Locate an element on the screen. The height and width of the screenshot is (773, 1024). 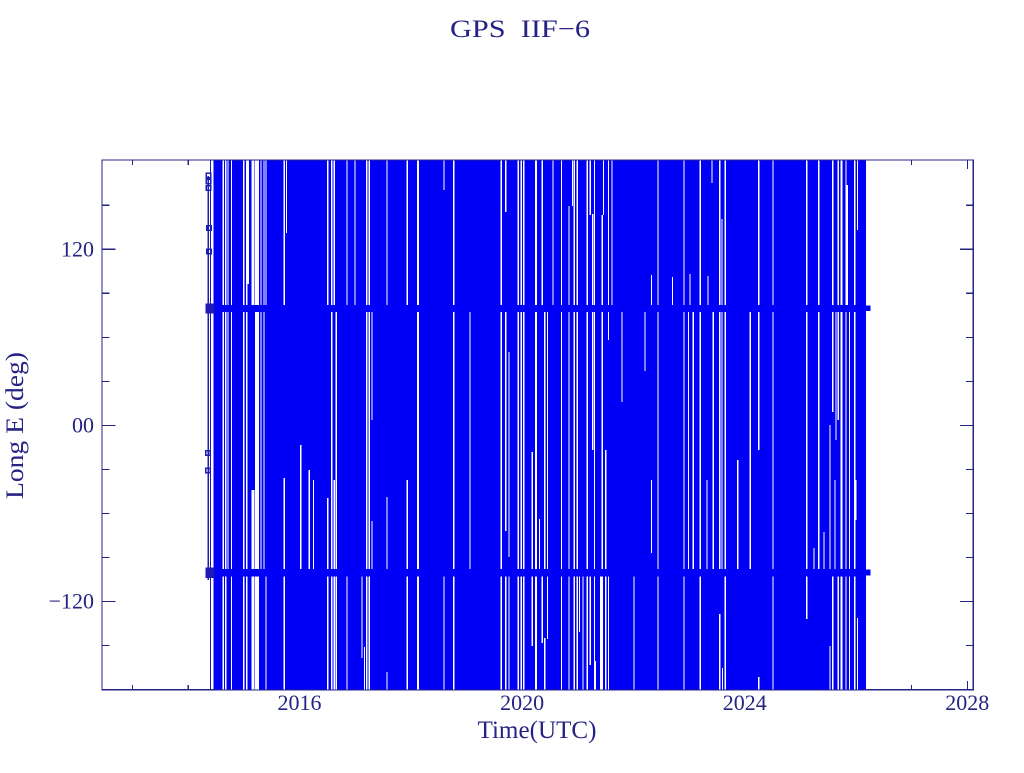
svg-text: −120 is located at coordinates (71, 601).